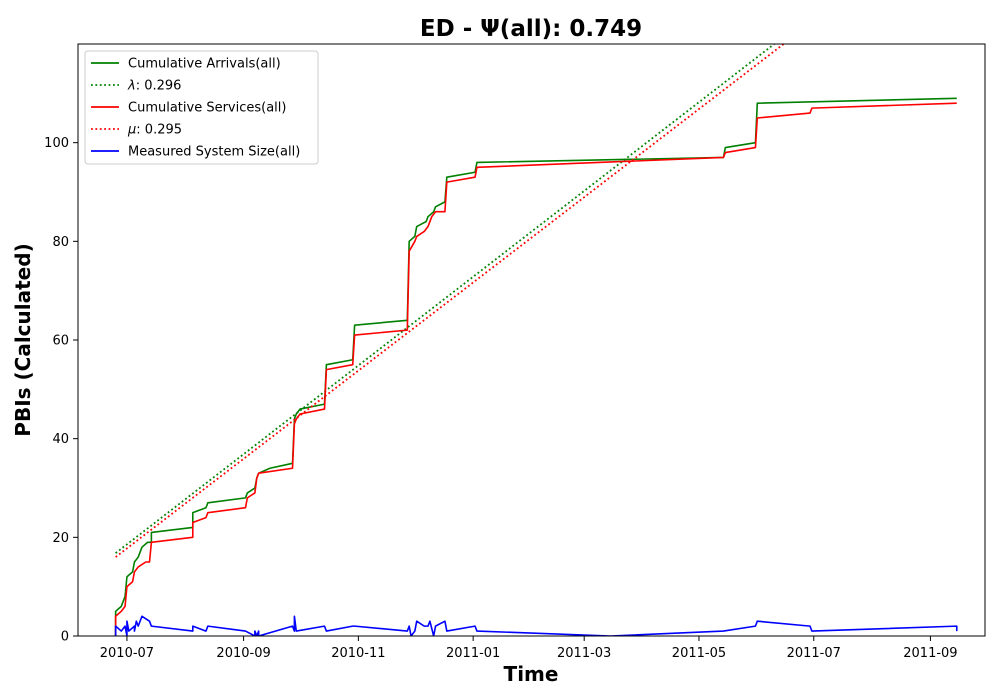 Image resolution: width=1000 pixels, height=700 pixels. I want to click on y-tick-label: 80, so click(60, 242).